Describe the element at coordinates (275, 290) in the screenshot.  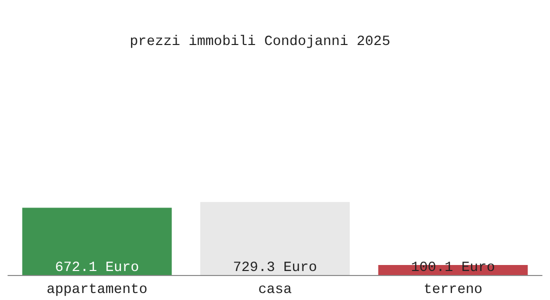
I see `x-tick-label: casa` at that location.